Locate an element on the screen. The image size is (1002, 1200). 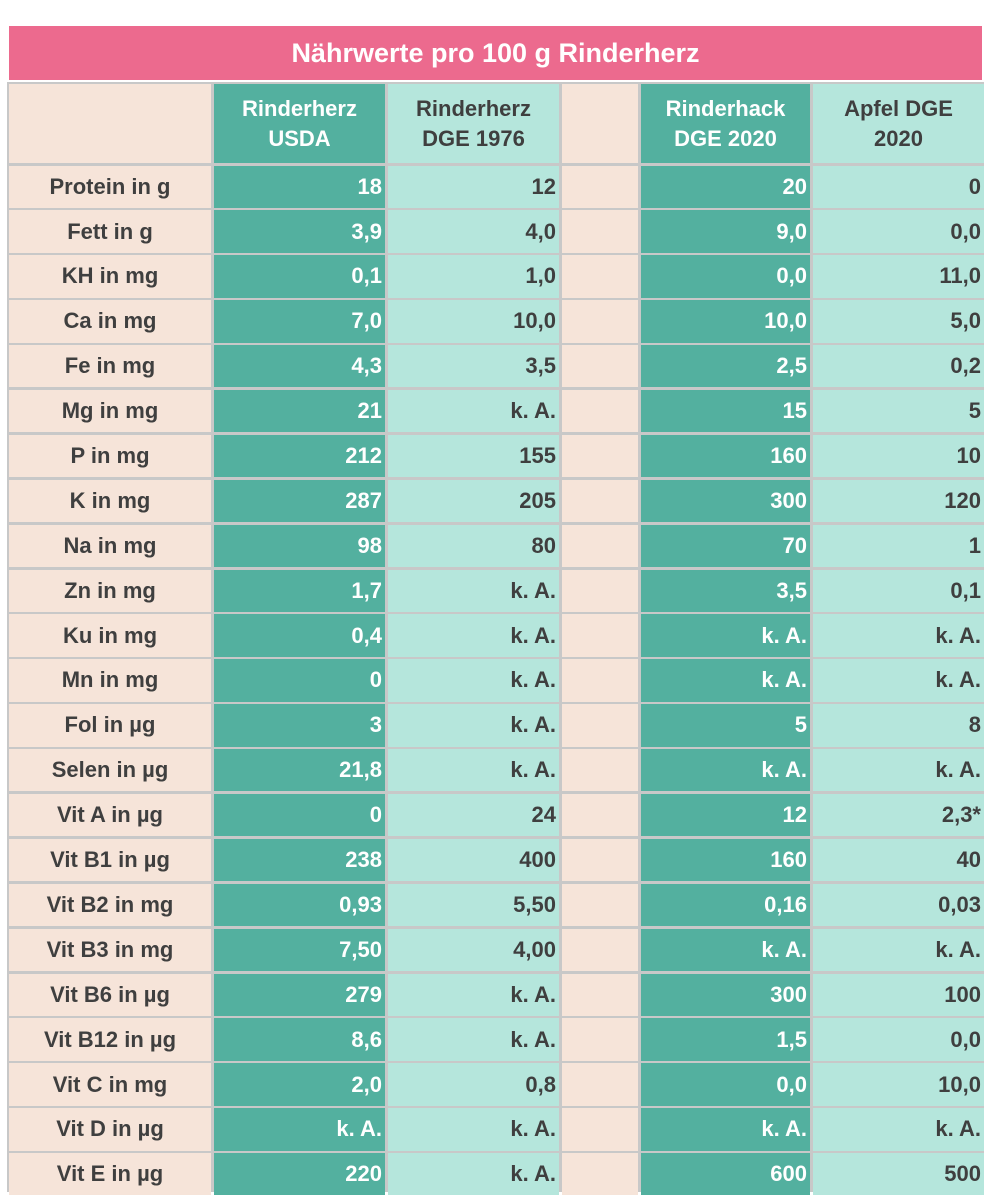
row-label: K in mg is located at coordinates (110, 501).